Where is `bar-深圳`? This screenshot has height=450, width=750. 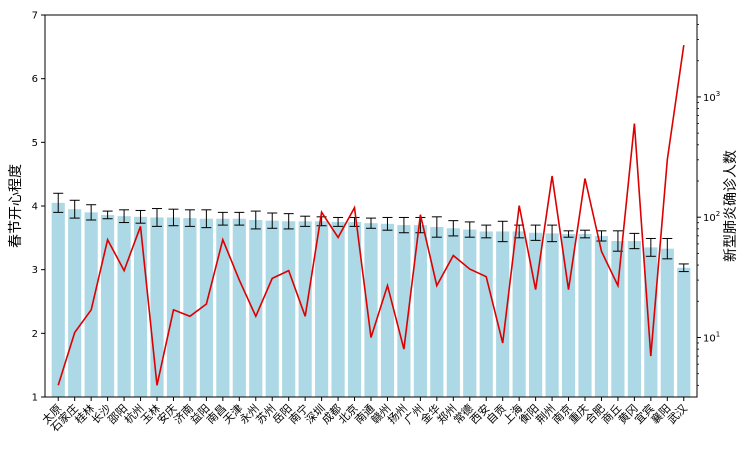
bar-深圳 is located at coordinates (322, 309).